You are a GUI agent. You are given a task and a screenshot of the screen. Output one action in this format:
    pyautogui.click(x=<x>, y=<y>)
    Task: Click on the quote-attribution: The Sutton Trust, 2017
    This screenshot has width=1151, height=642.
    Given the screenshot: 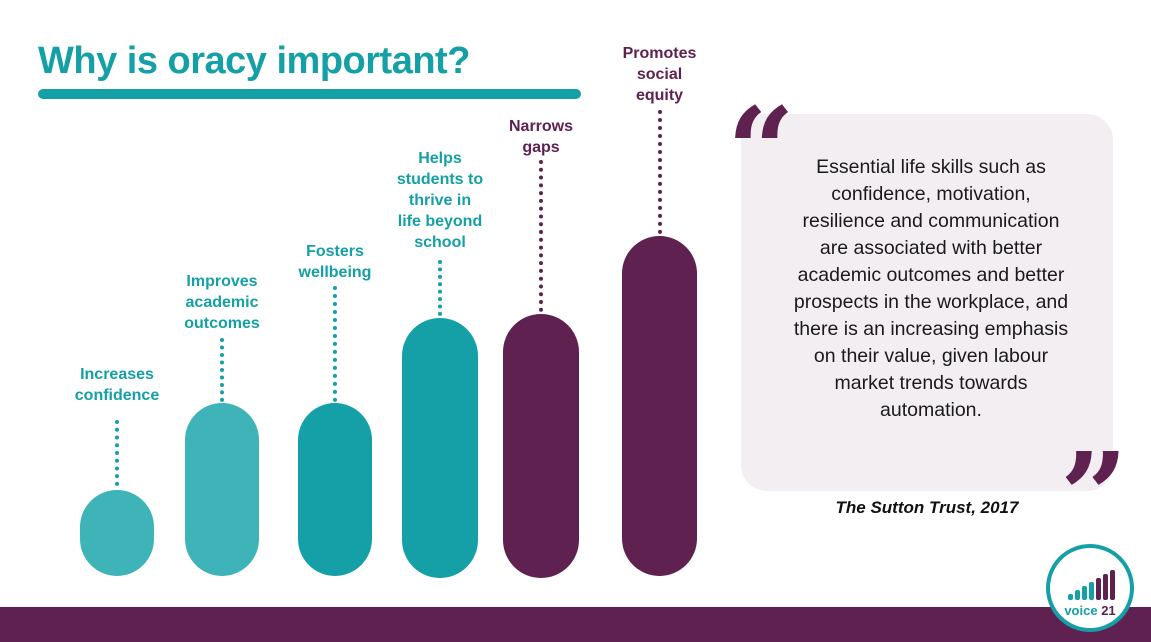 What is the action you would take?
    pyautogui.click(x=927, y=507)
    